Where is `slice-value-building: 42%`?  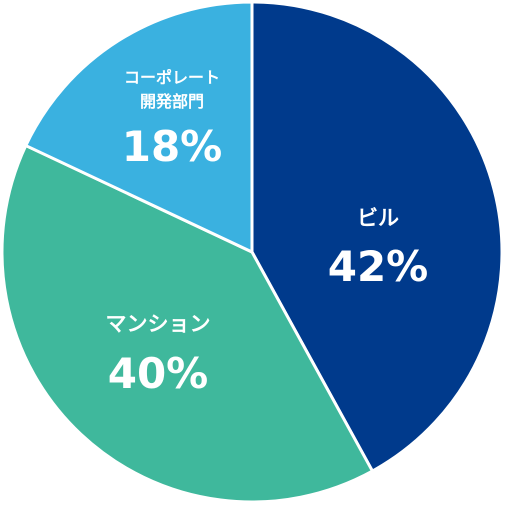
slice-value-building: 42% is located at coordinates (378, 266).